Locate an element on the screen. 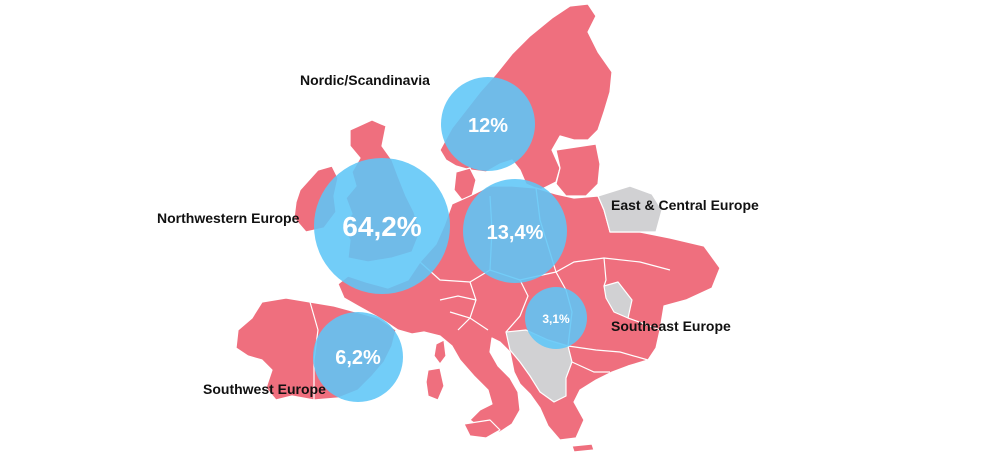 The image size is (986, 455). value-nordic: 12% is located at coordinates (488, 126).